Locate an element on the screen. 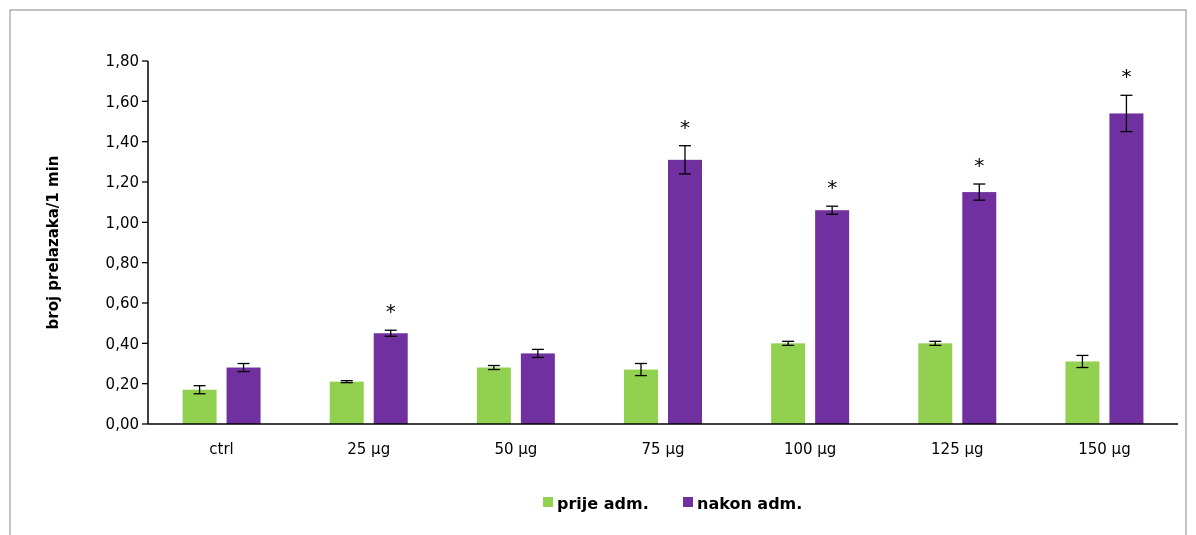 The height and width of the screenshot is (535, 1196). y-tick-label: 1,60 is located at coordinates (122, 101).